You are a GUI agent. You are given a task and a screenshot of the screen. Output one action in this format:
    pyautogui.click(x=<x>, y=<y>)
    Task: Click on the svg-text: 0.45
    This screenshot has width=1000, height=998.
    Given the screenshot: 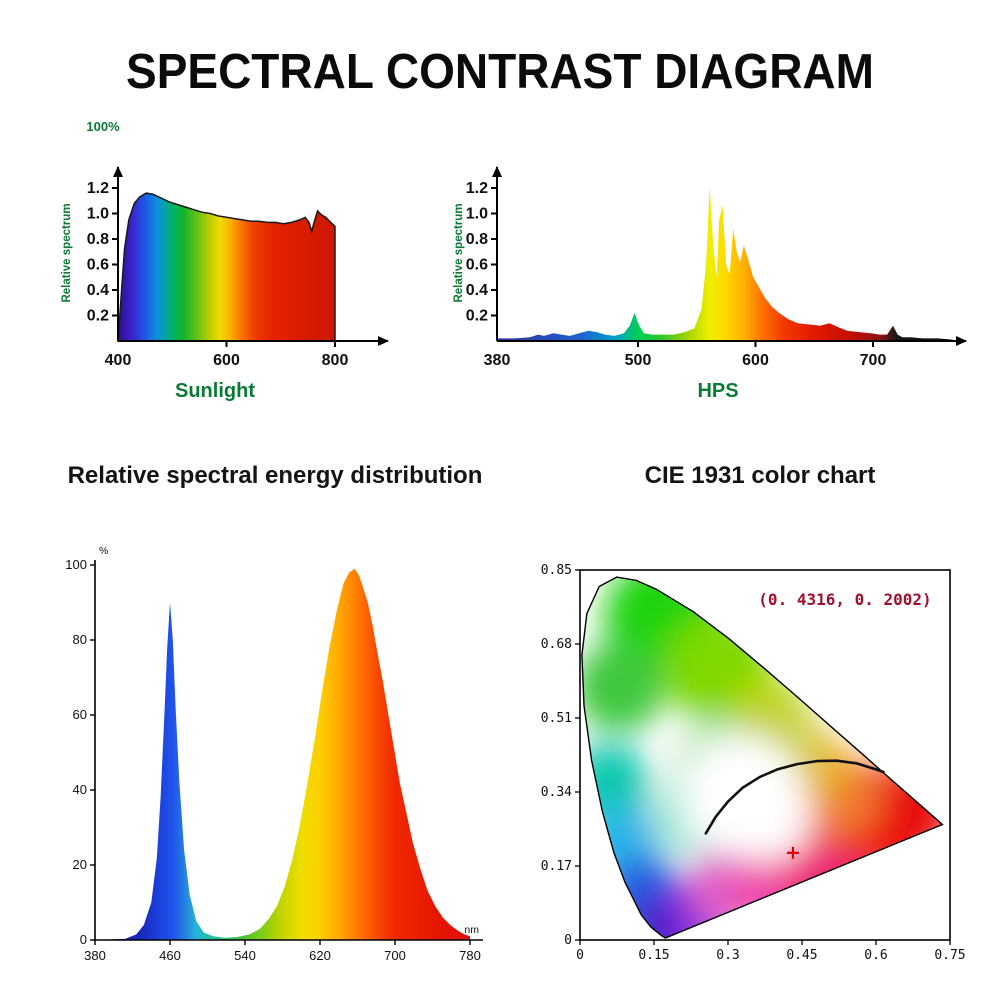 What is the action you would take?
    pyautogui.click(x=801, y=955)
    